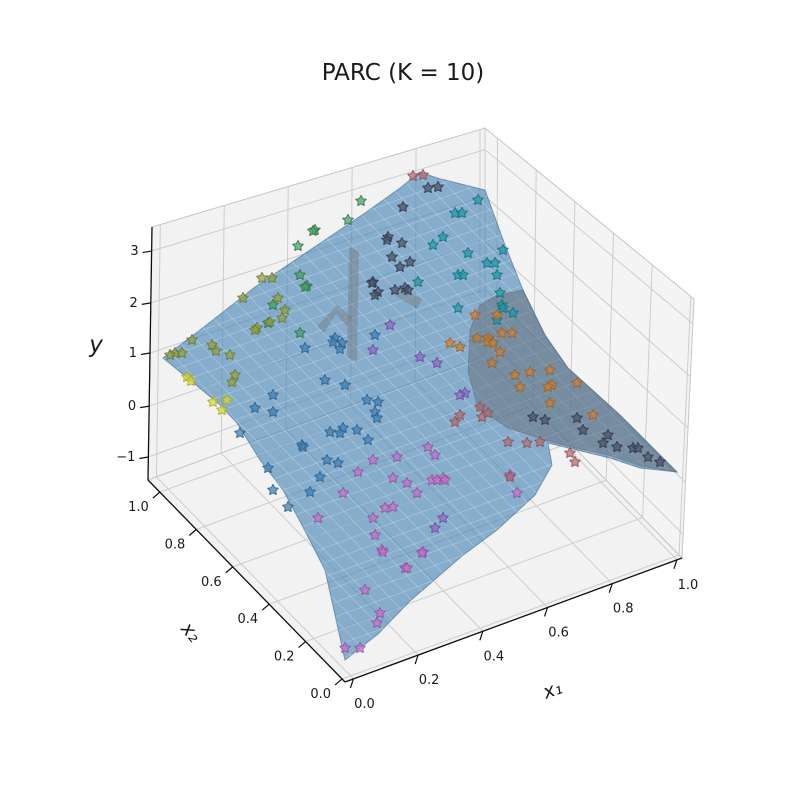 The height and width of the screenshot is (804, 800). What do you see at coordinates (284, 657) in the screenshot?
I see `x2-tick-label: 0.2` at bounding box center [284, 657].